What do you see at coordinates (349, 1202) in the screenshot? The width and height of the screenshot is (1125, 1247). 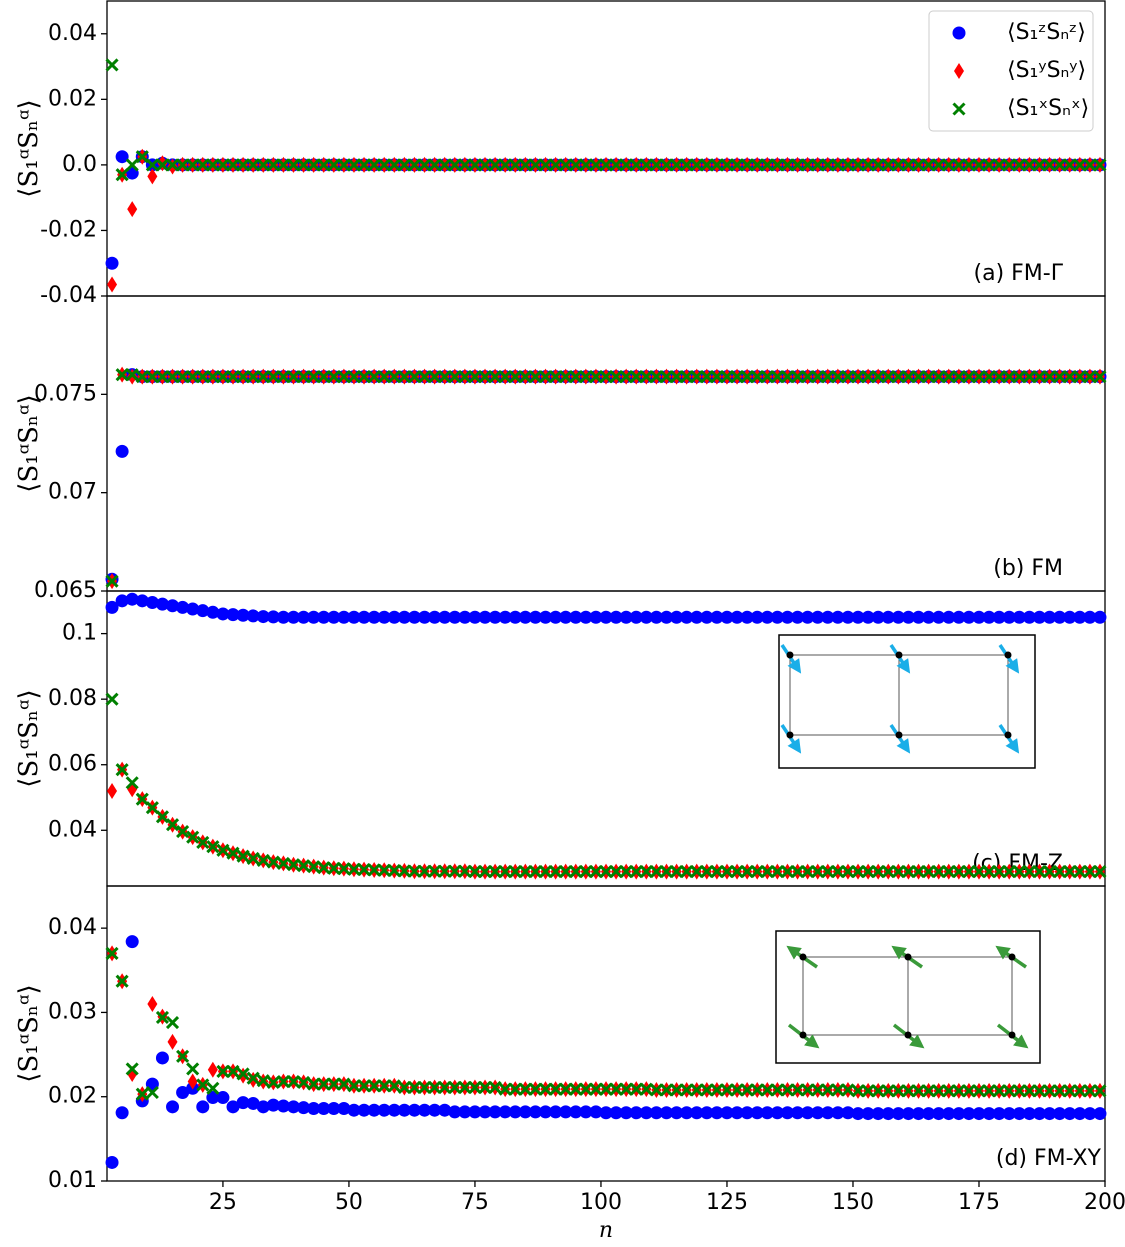 I see `x-tick-label: 50` at bounding box center [349, 1202].